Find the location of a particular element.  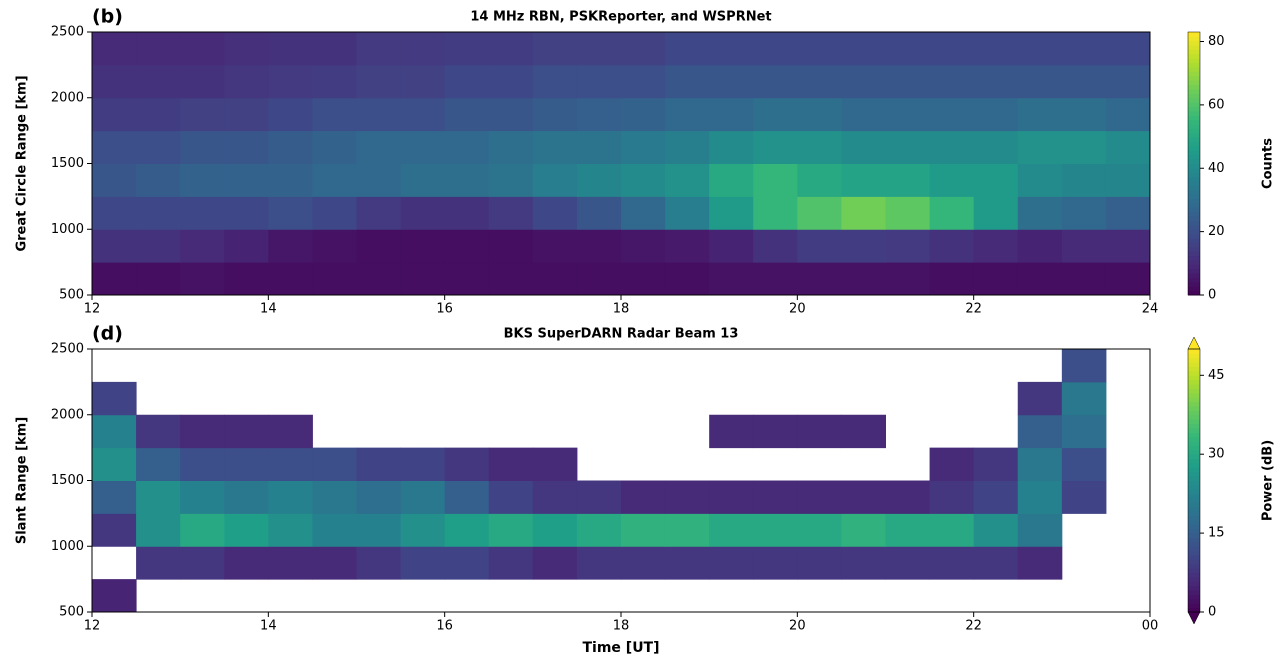

x-tick-label: 20 is located at coordinates (797, 626).